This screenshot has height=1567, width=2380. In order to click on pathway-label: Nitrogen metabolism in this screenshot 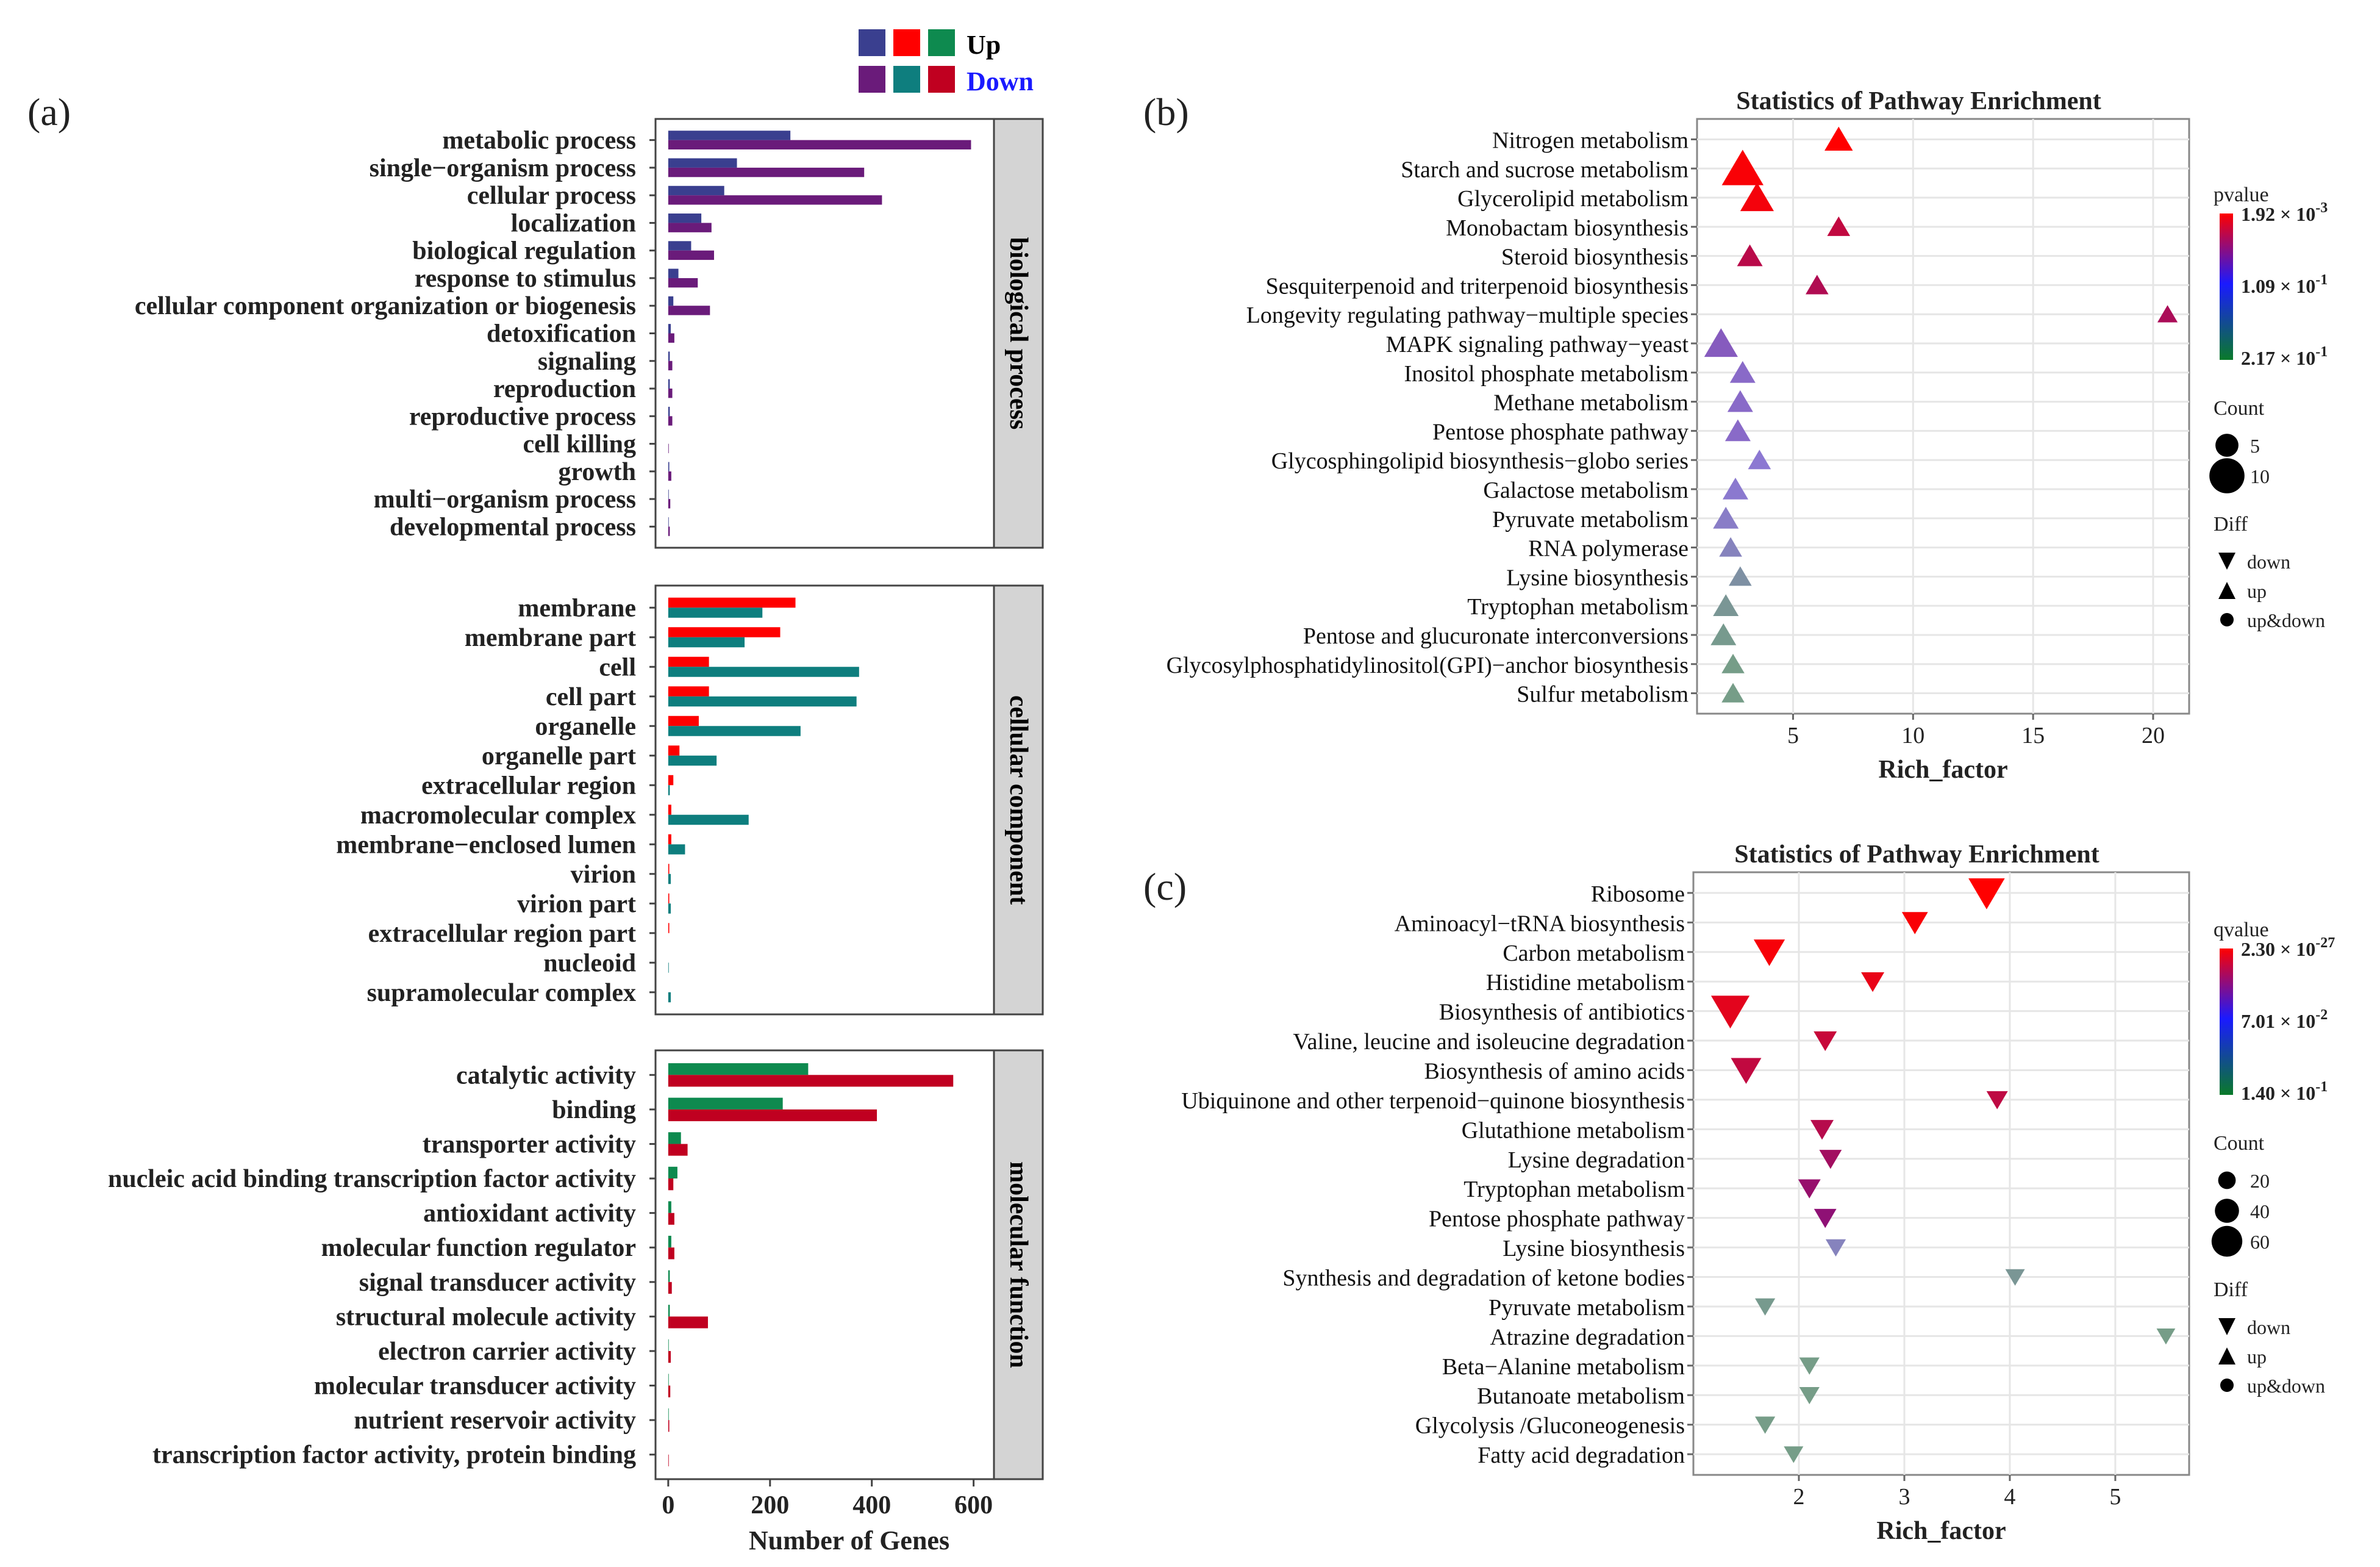, I will do `click(1590, 140)`.